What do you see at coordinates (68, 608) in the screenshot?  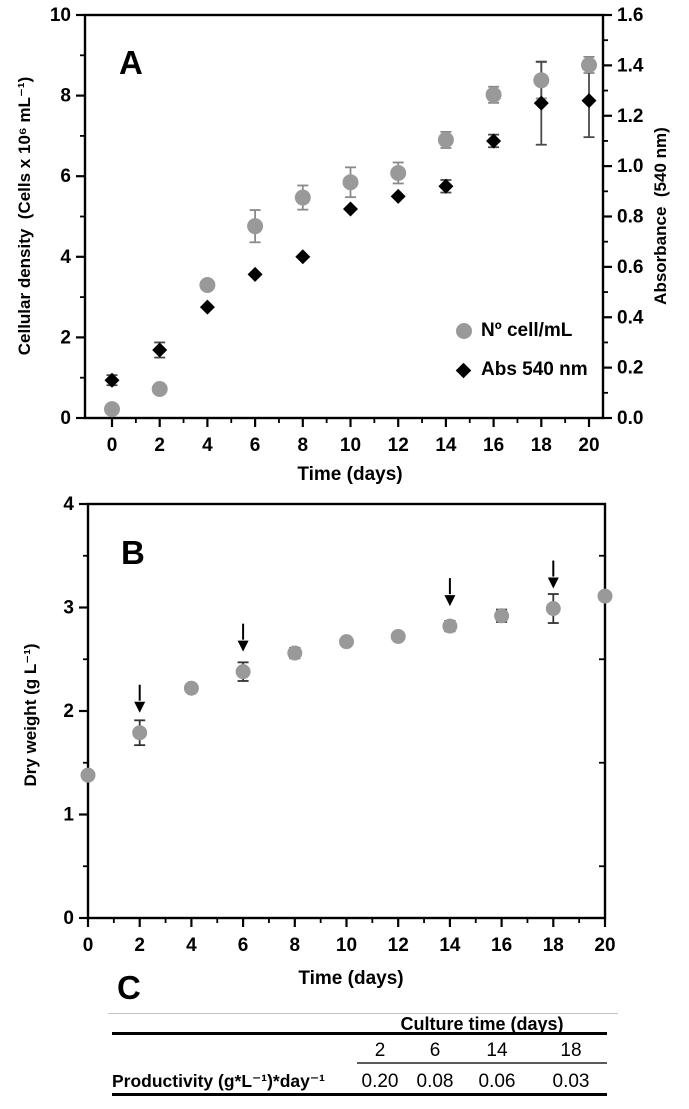 I see `y-axis-tick-label: 3` at bounding box center [68, 608].